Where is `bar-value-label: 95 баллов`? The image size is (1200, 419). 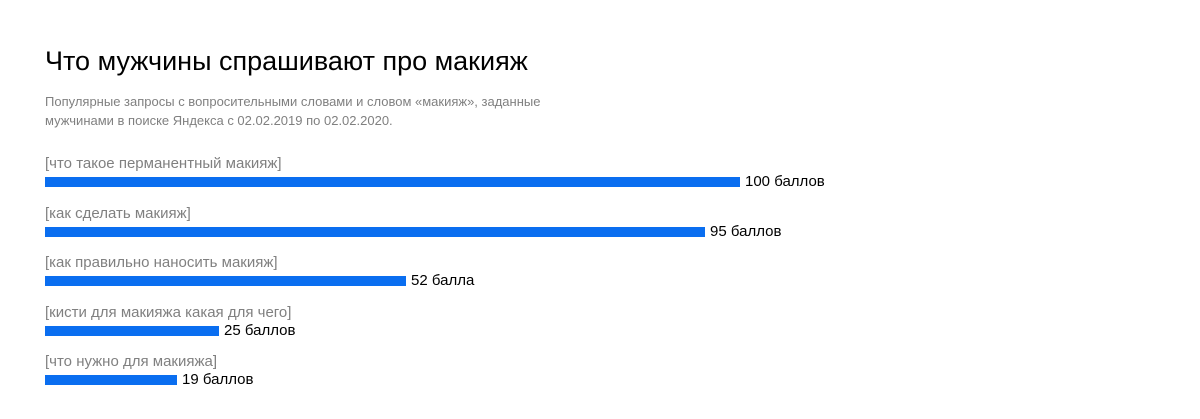 bar-value-label: 95 баллов is located at coordinates (746, 231).